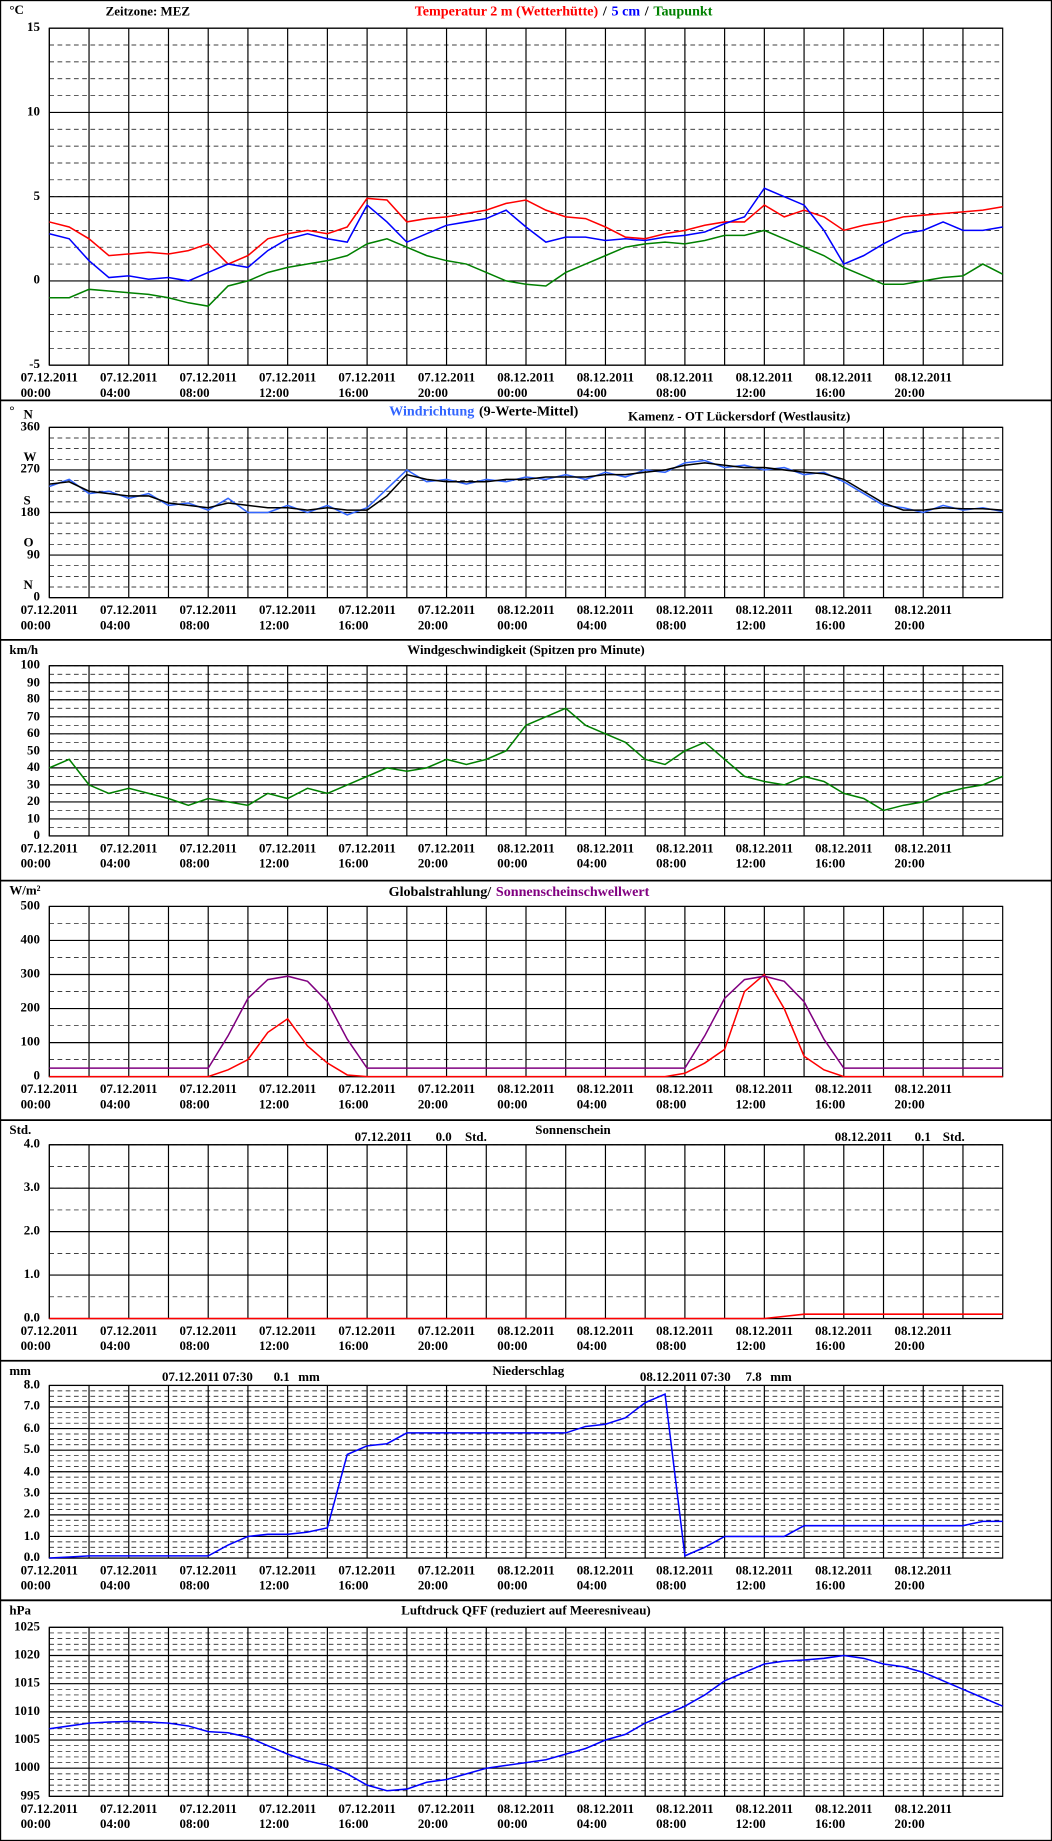  I want to click on y-tick-label: 15, so click(33, 27).